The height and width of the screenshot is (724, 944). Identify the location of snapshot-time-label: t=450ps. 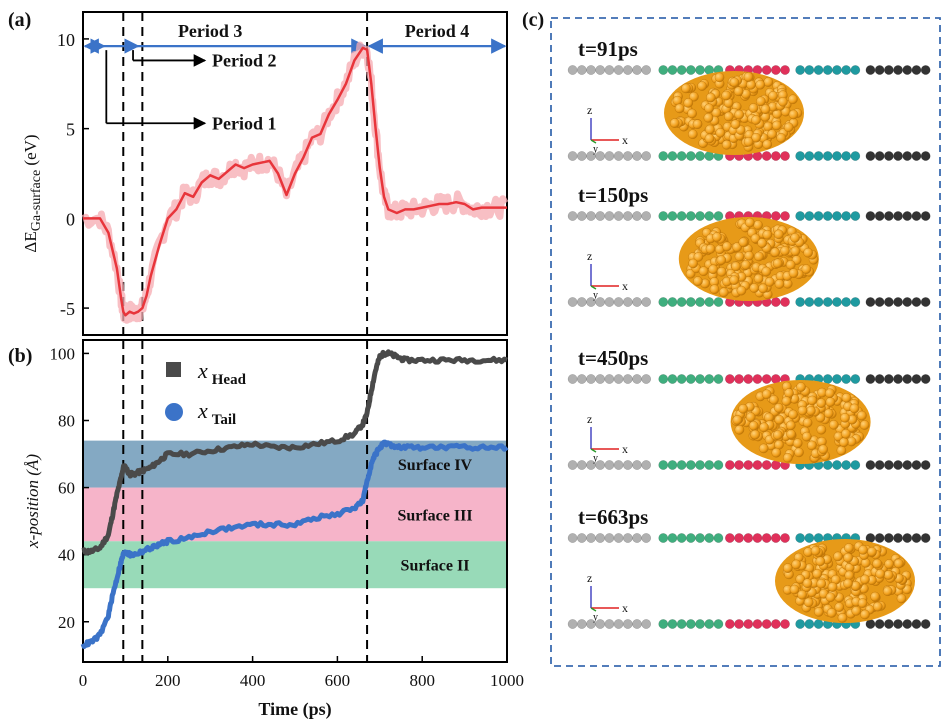
(613, 358).